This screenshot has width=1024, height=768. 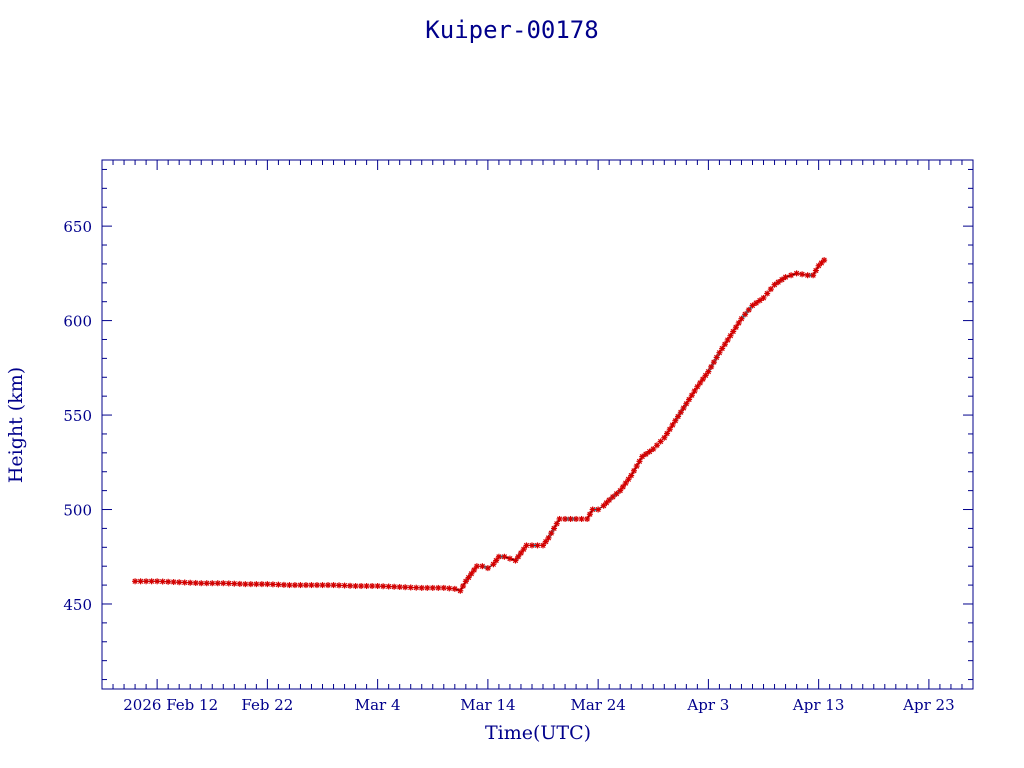 I want to click on x-tick-label: Apr 13, so click(x=818, y=705).